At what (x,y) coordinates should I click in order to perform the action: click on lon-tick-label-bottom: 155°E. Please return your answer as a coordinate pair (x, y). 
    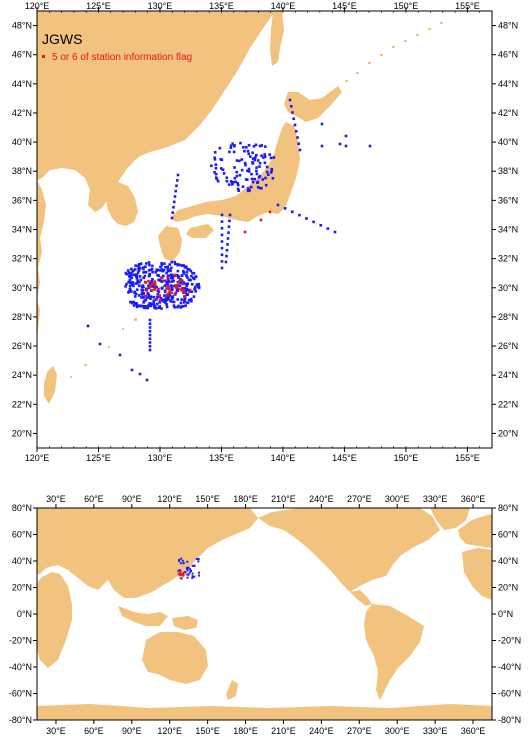
    Looking at the image, I should click on (467, 458).